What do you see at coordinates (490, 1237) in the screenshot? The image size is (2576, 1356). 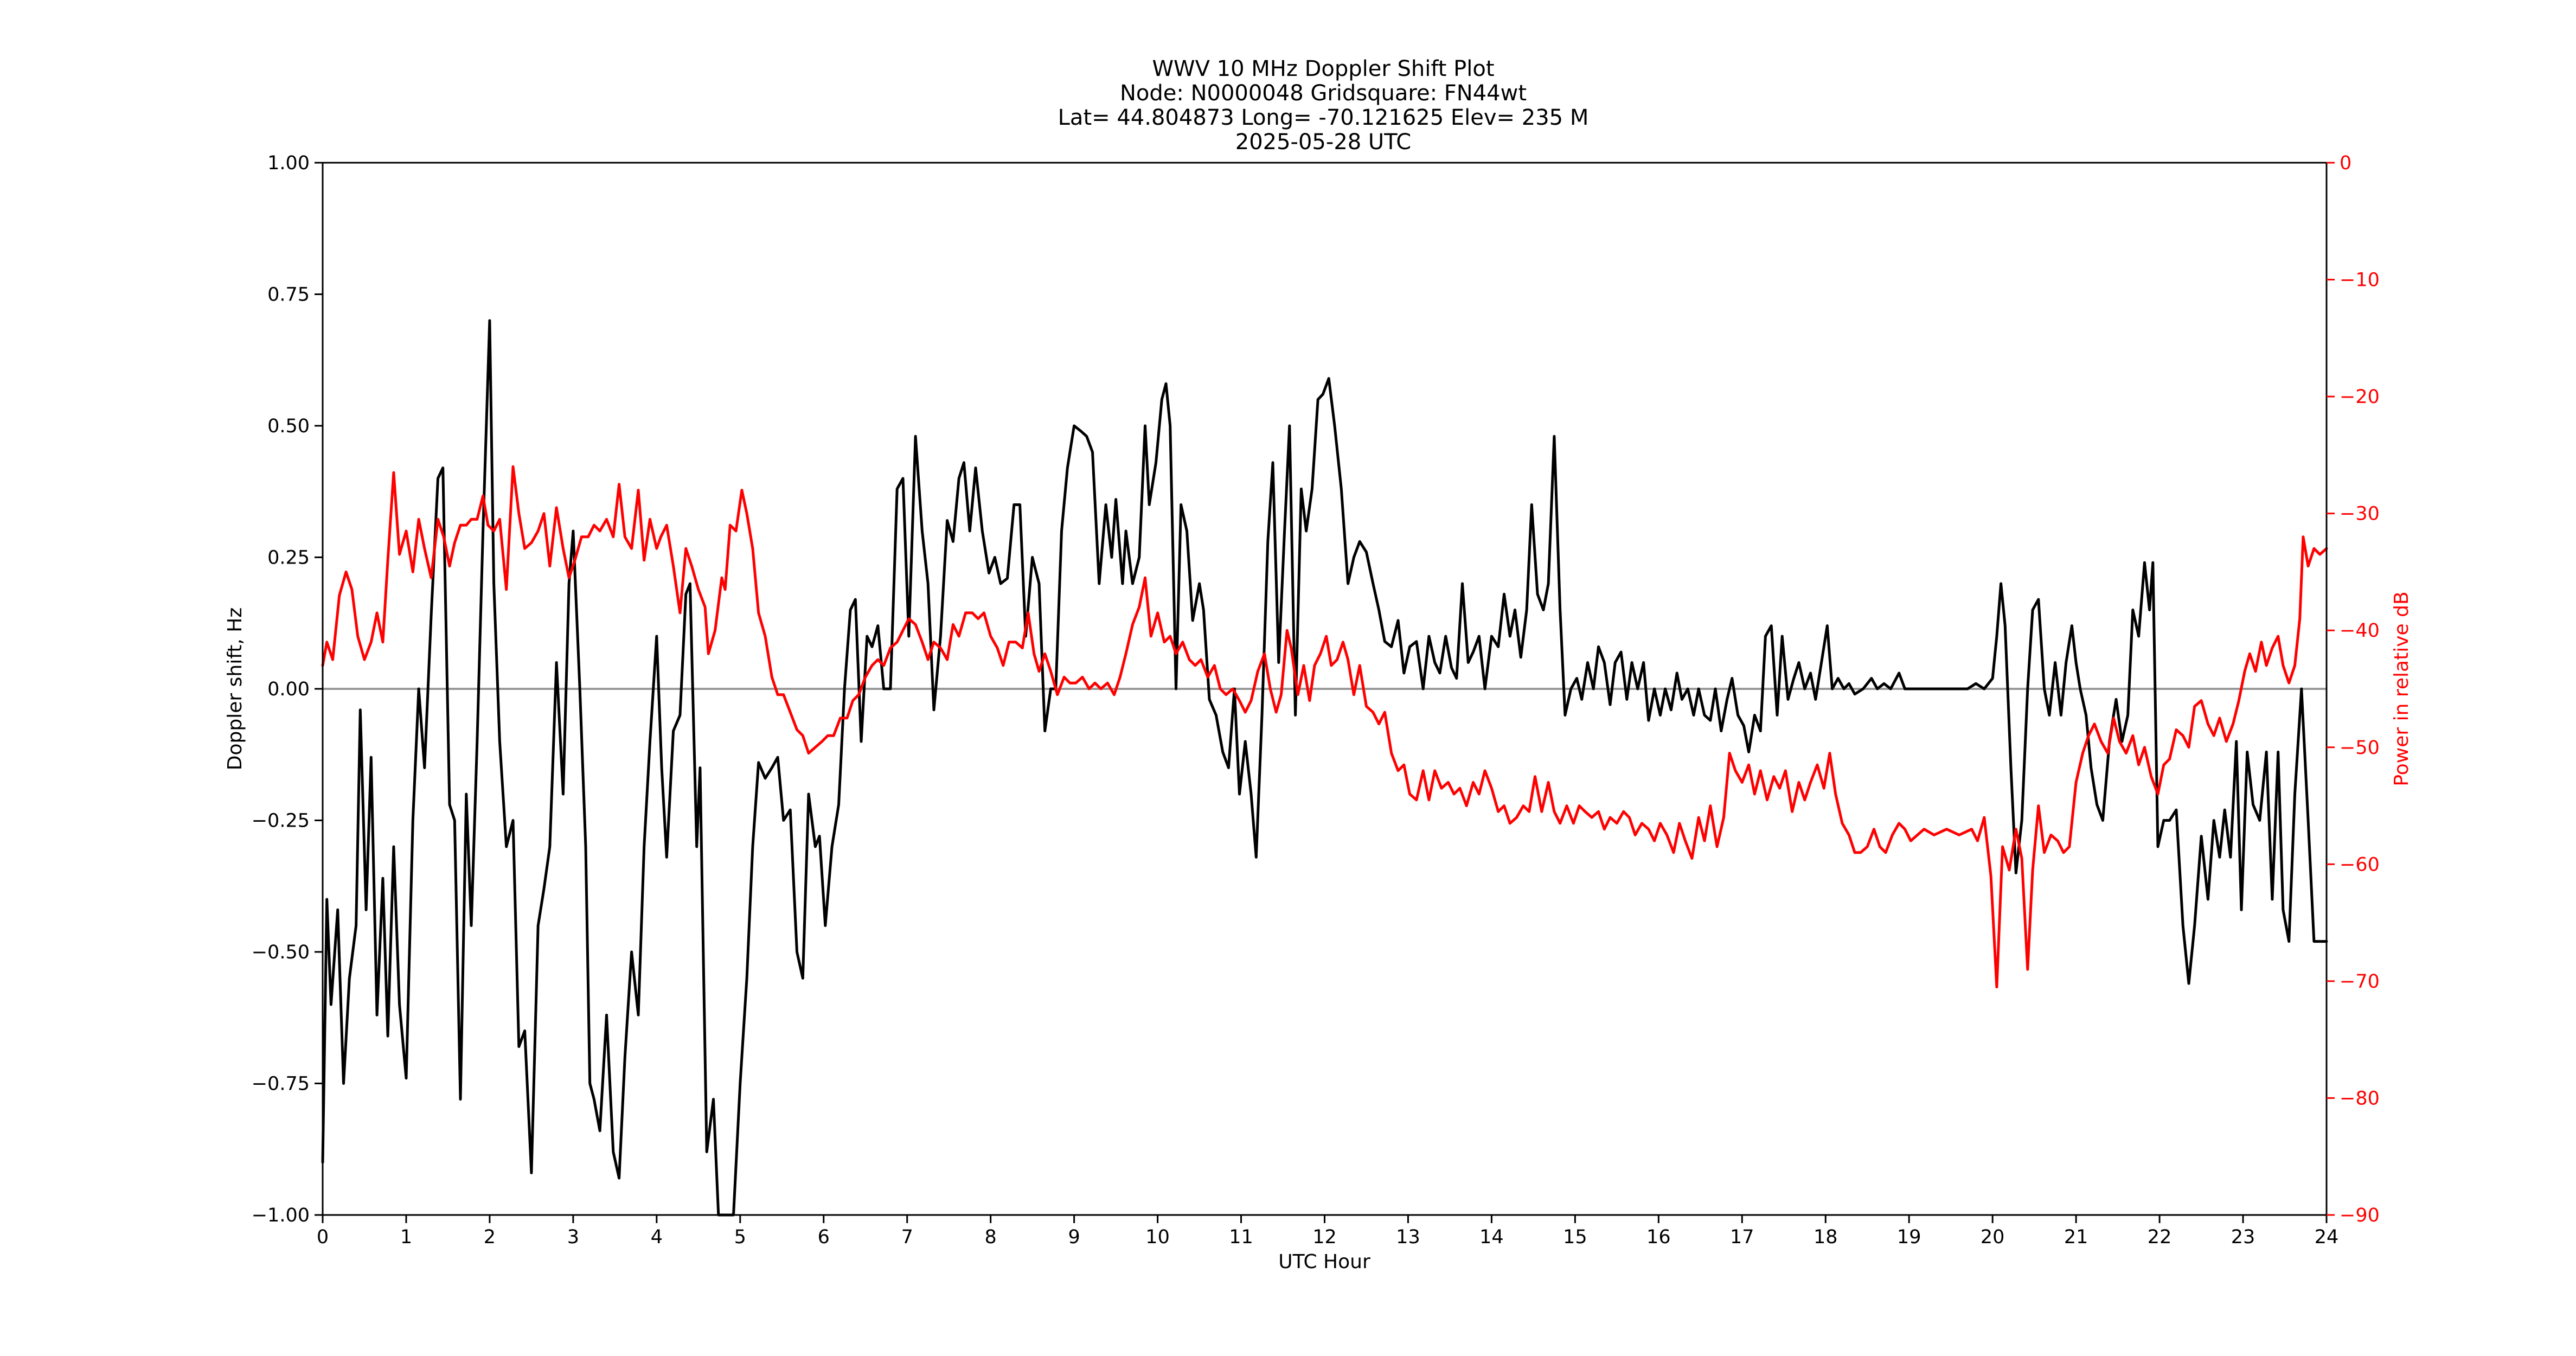 I see `x-tick-label: 2` at bounding box center [490, 1237].